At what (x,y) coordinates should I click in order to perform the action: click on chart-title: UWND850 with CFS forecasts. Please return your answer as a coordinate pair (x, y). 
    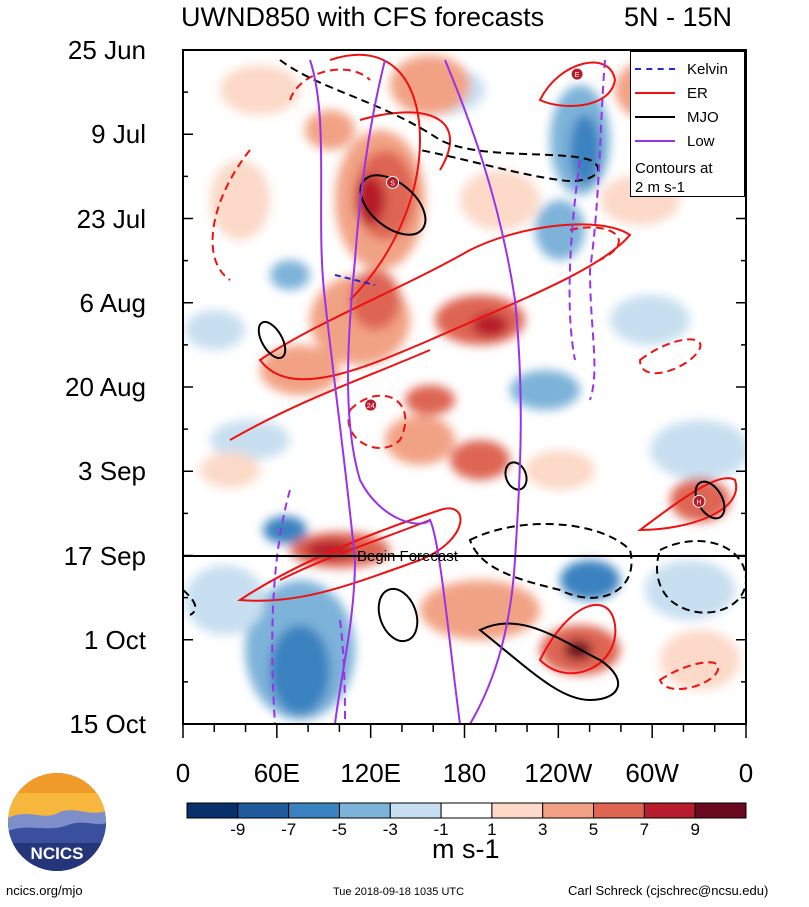
    Looking at the image, I should click on (363, 17).